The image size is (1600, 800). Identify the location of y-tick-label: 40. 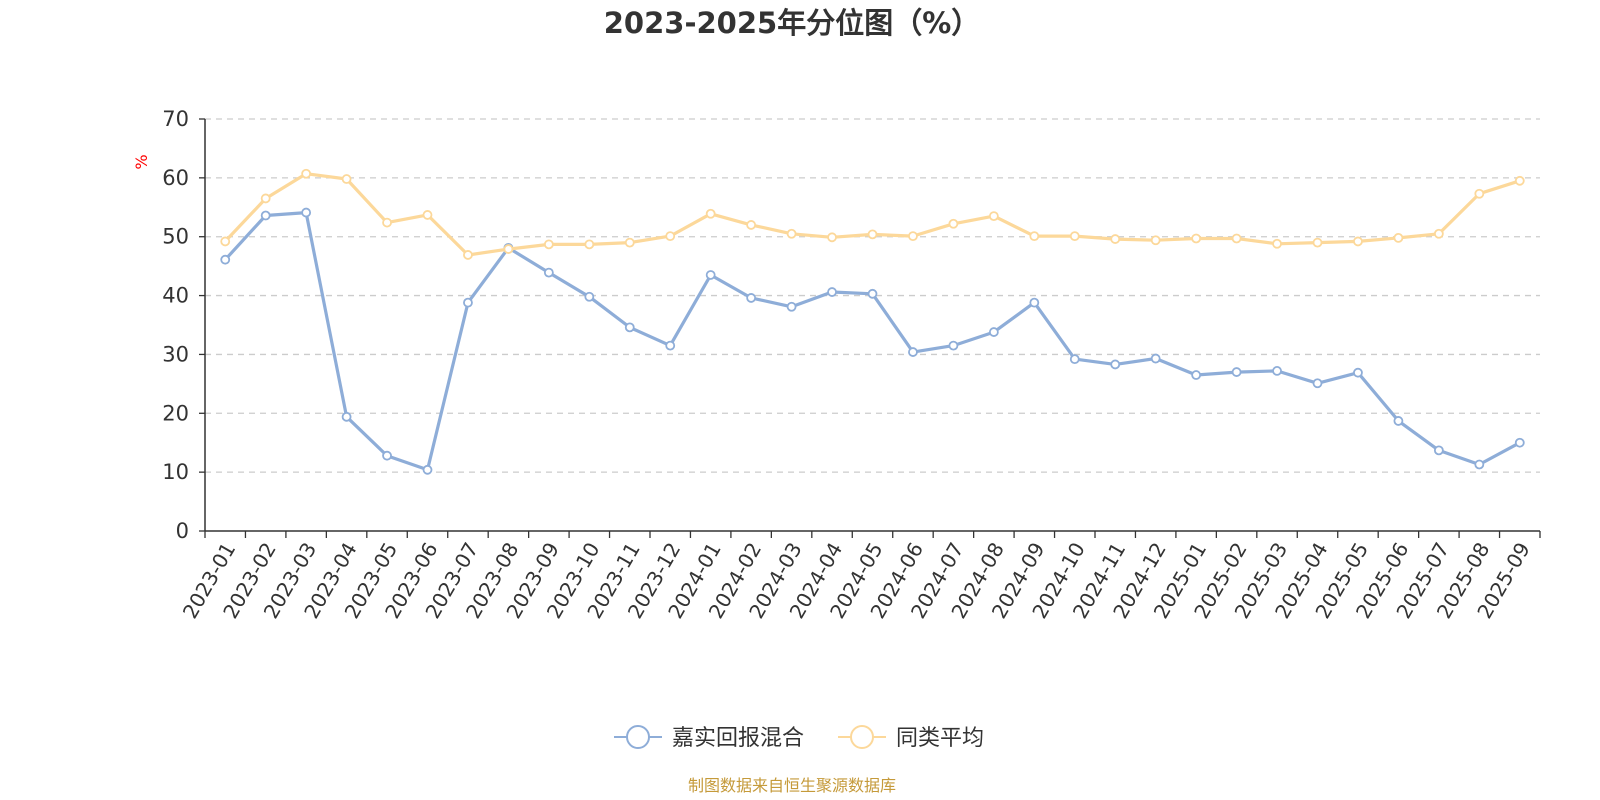
(175, 296).